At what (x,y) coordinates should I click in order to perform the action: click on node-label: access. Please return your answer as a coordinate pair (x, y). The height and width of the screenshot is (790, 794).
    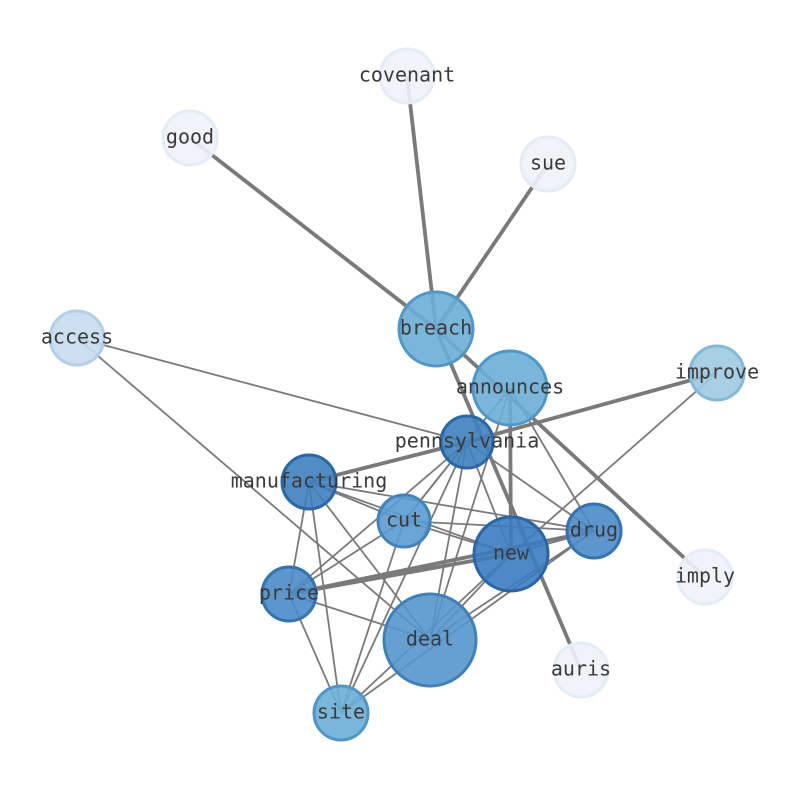
    Looking at the image, I should click on (77, 337).